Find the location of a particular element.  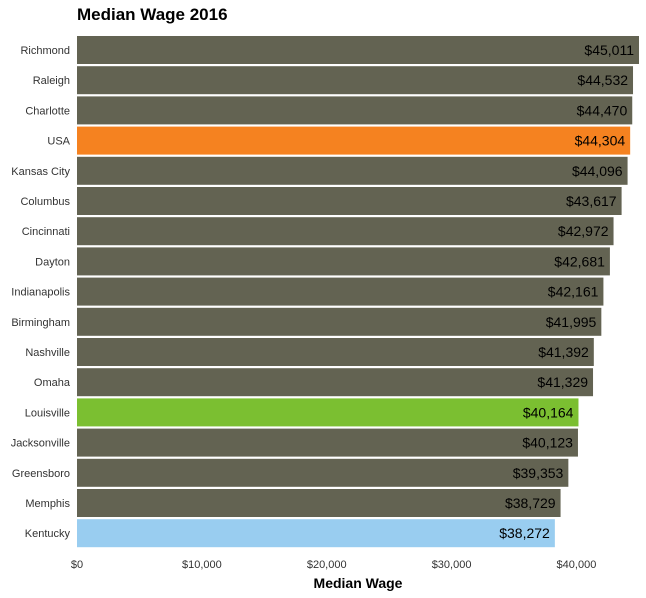

x-tick-label: $40,000 is located at coordinates (577, 565).